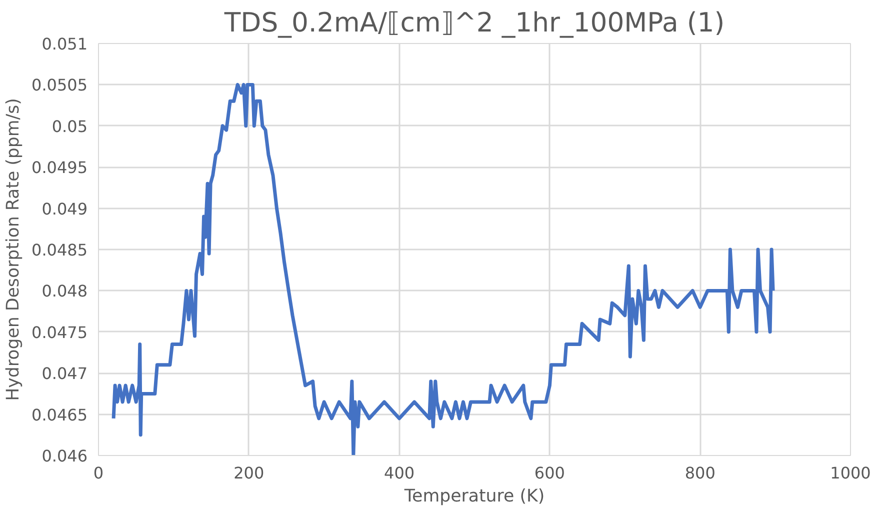 The width and height of the screenshot is (875, 509). What do you see at coordinates (700, 473) in the screenshot?
I see `x-tick-label: 800` at bounding box center [700, 473].